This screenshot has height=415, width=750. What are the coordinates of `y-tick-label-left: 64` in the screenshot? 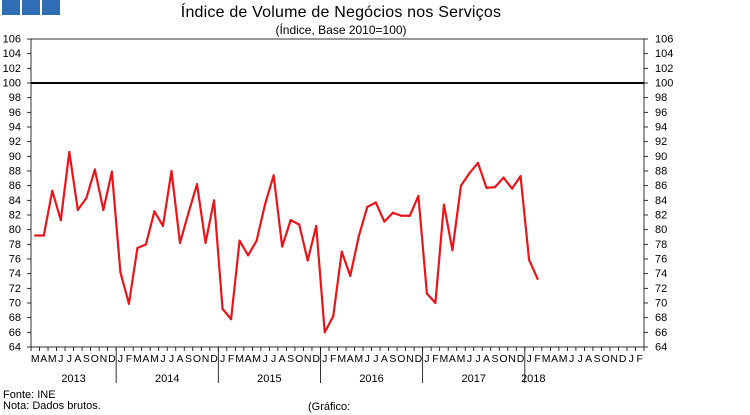 It's located at (15, 348).